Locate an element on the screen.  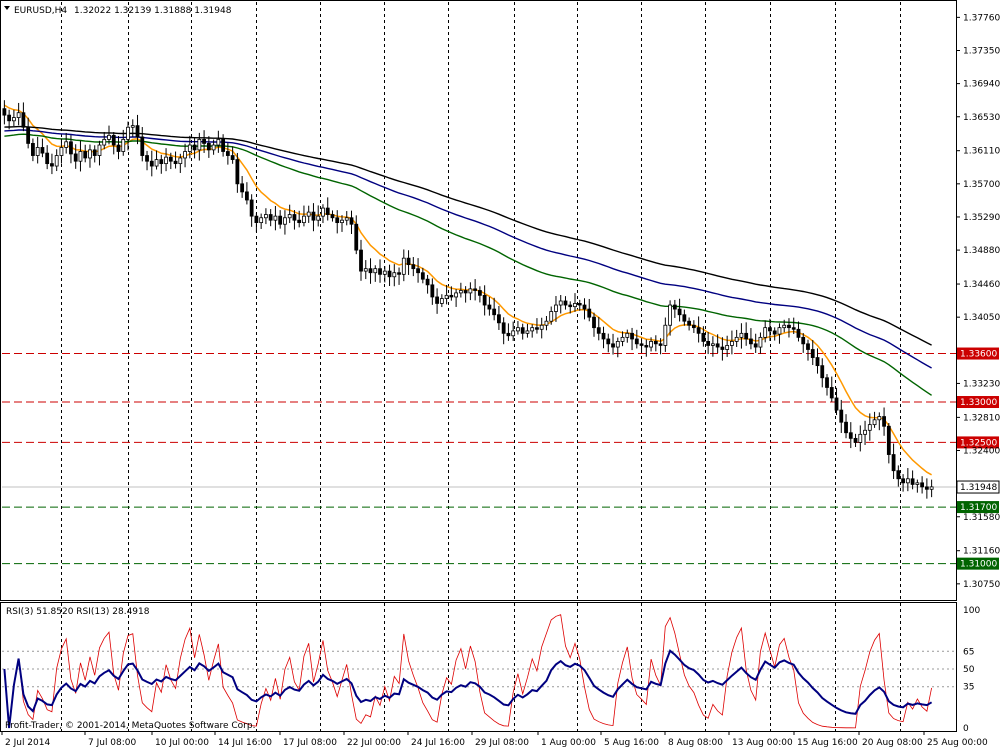
time-axis-label: 22 Jul 00:00 is located at coordinates (374, 743).